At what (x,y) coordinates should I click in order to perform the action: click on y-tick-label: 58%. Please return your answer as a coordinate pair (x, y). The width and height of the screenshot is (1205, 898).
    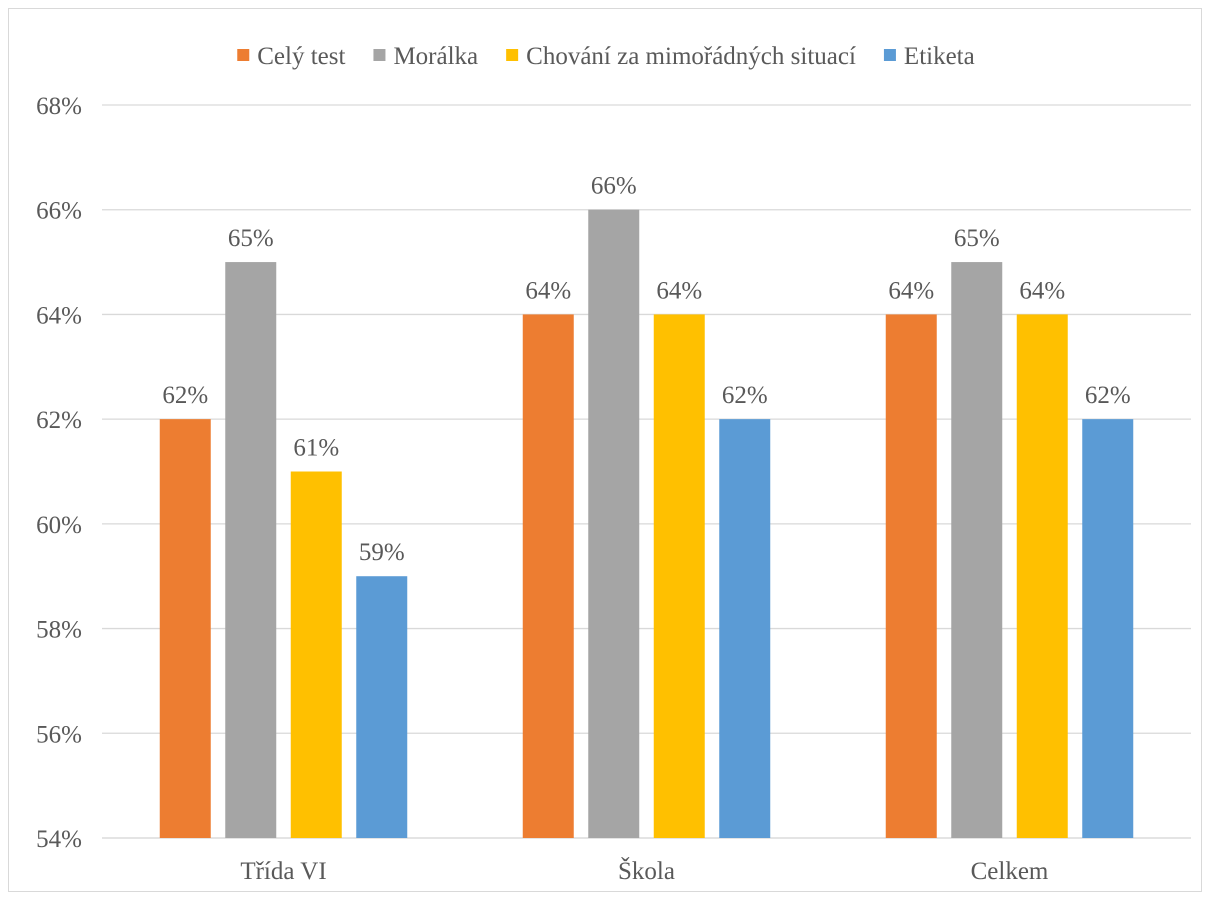
    Looking at the image, I should click on (59, 630).